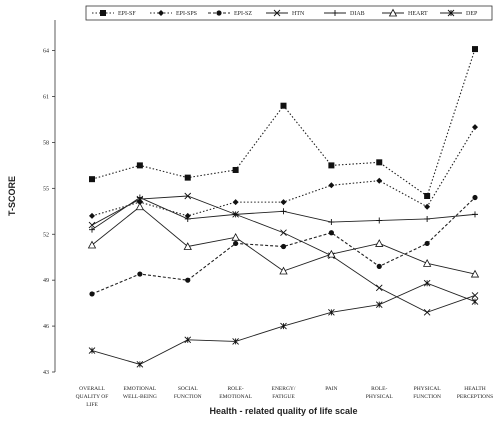 The width and height of the screenshot is (500, 421). What do you see at coordinates (357, 14) in the screenshot?
I see `legend-label: DIAB` at bounding box center [357, 14].